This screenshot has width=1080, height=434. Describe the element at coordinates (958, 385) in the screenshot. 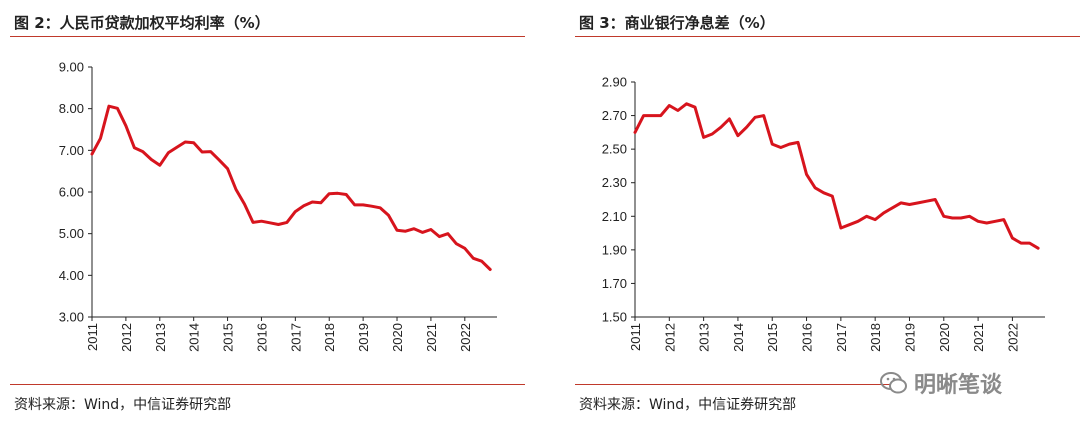

I see `watermark-text: 明晰笔谈` at that location.